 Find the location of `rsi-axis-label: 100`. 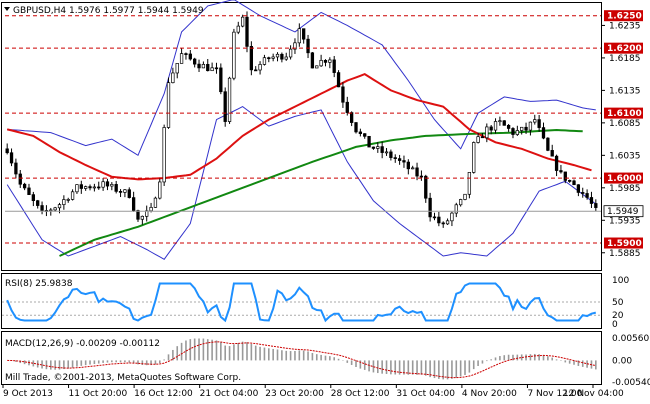

rsi-axis-label: 100 is located at coordinates (620, 281).